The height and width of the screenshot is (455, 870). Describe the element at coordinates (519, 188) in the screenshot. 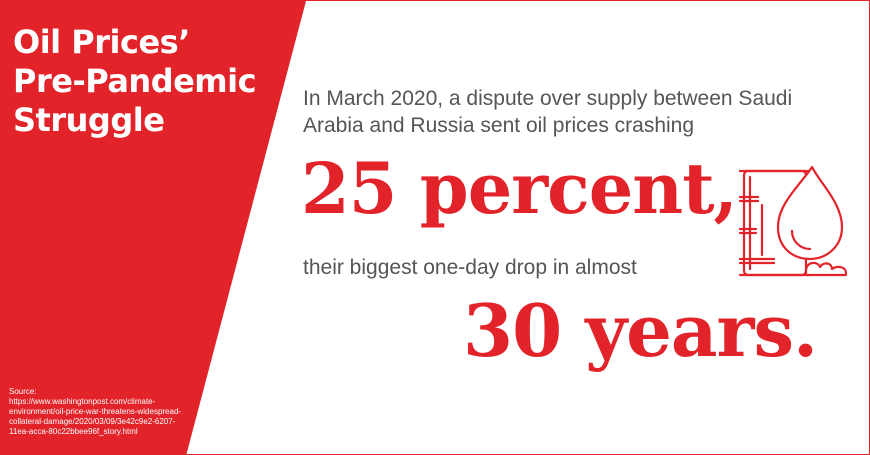

I see `headline-percent: 25 percent,` at that location.